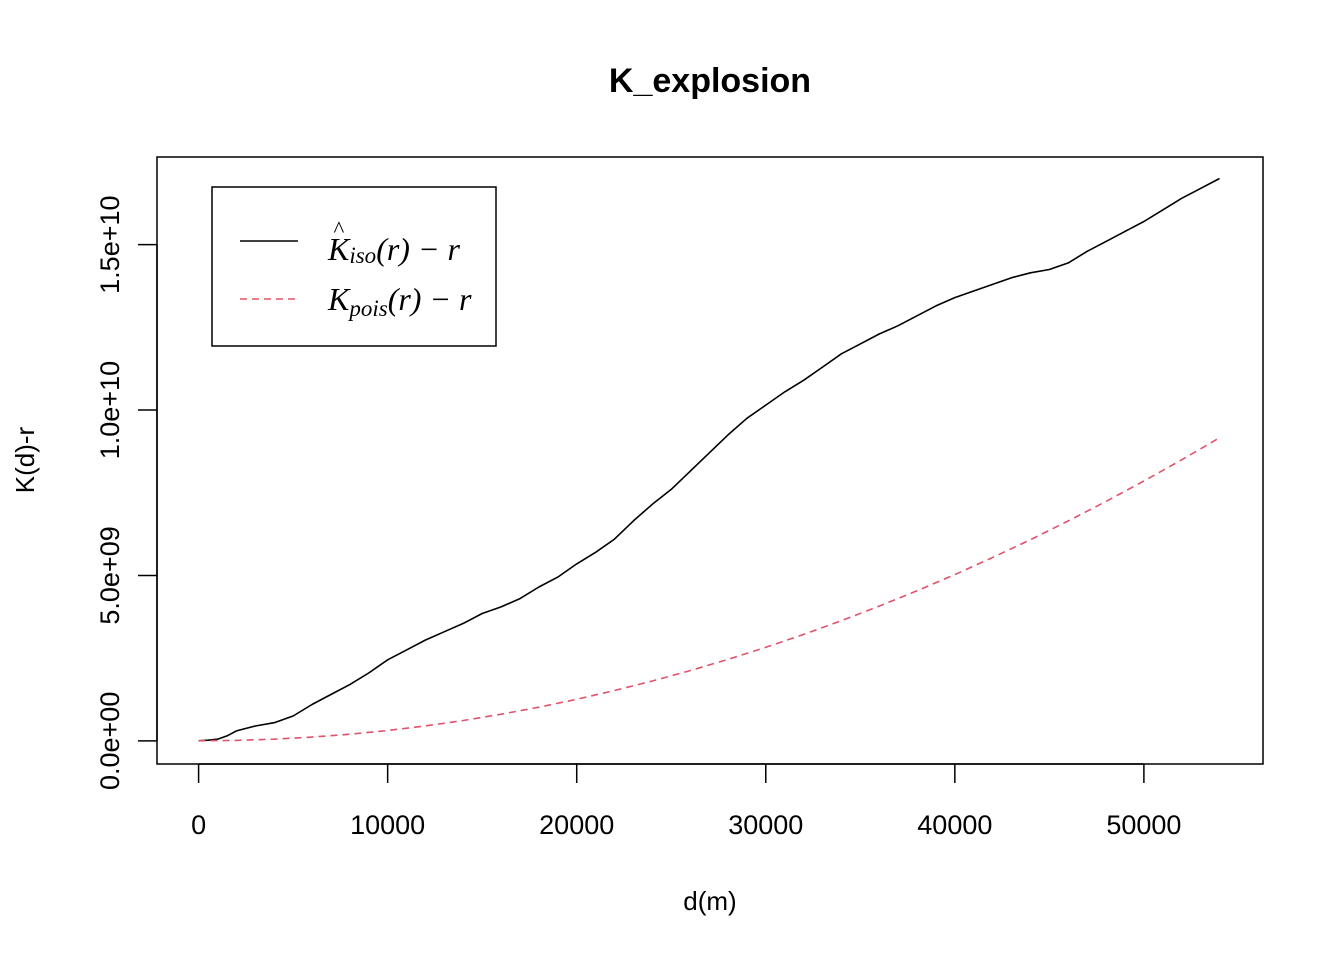 The image size is (1344, 960). What do you see at coordinates (338, 229) in the screenshot?
I see `legend-hat-iso: ^` at bounding box center [338, 229].